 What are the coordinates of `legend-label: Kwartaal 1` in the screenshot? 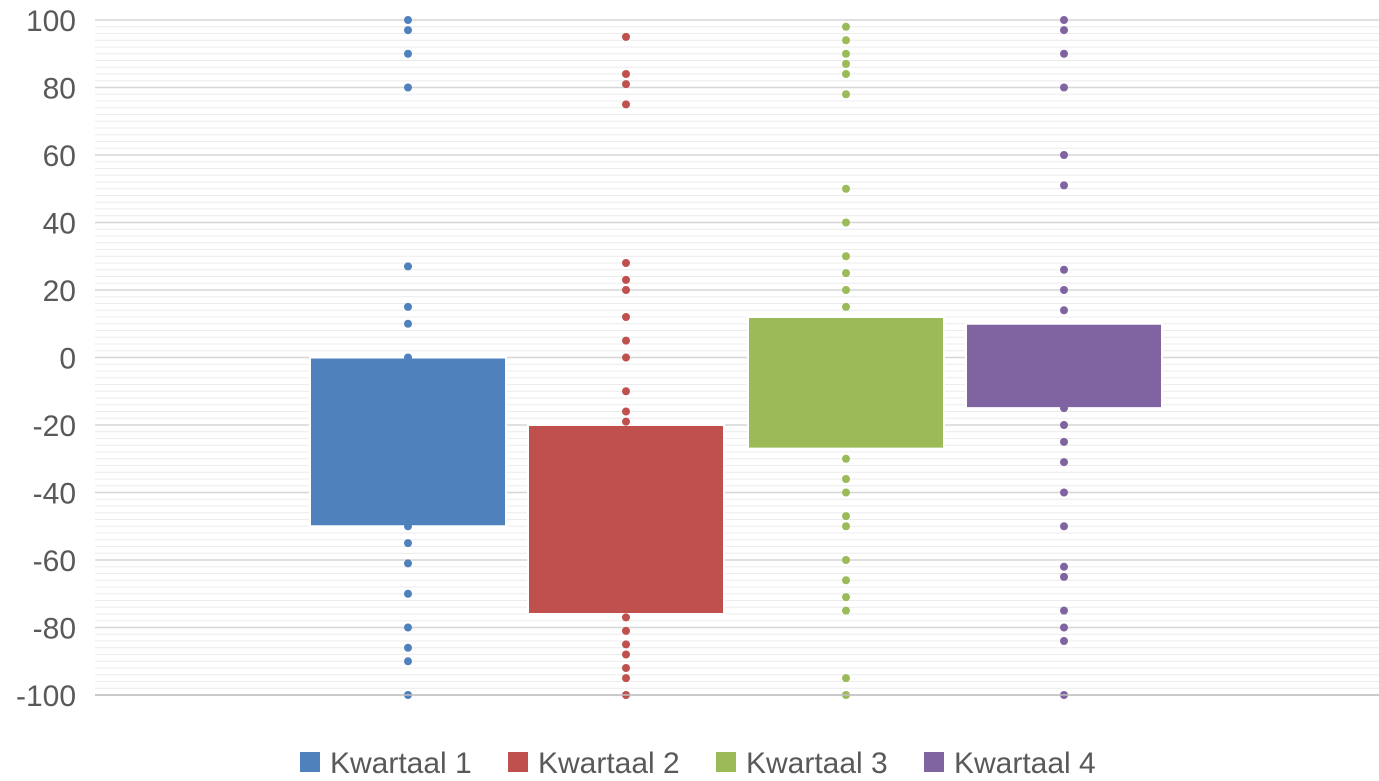 It's located at (401, 763).